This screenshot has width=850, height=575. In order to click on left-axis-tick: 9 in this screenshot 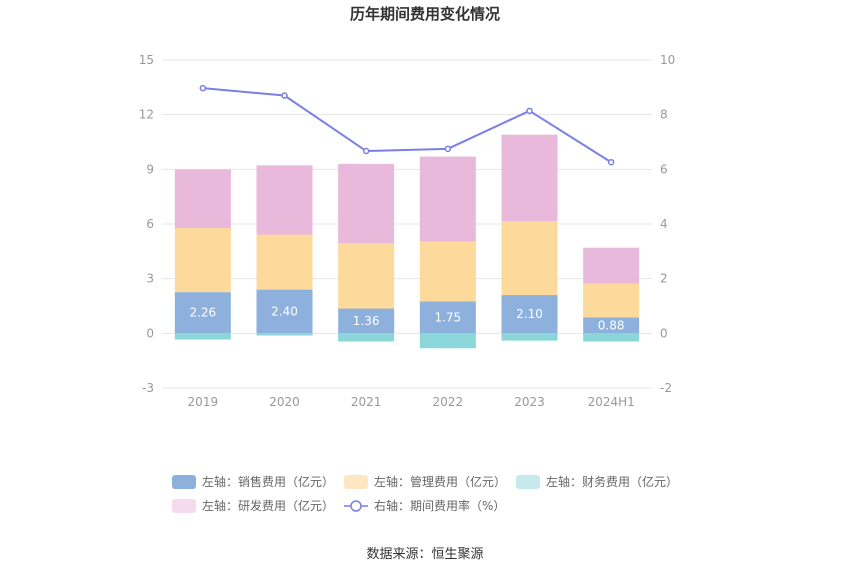, I will do `click(150, 169)`.